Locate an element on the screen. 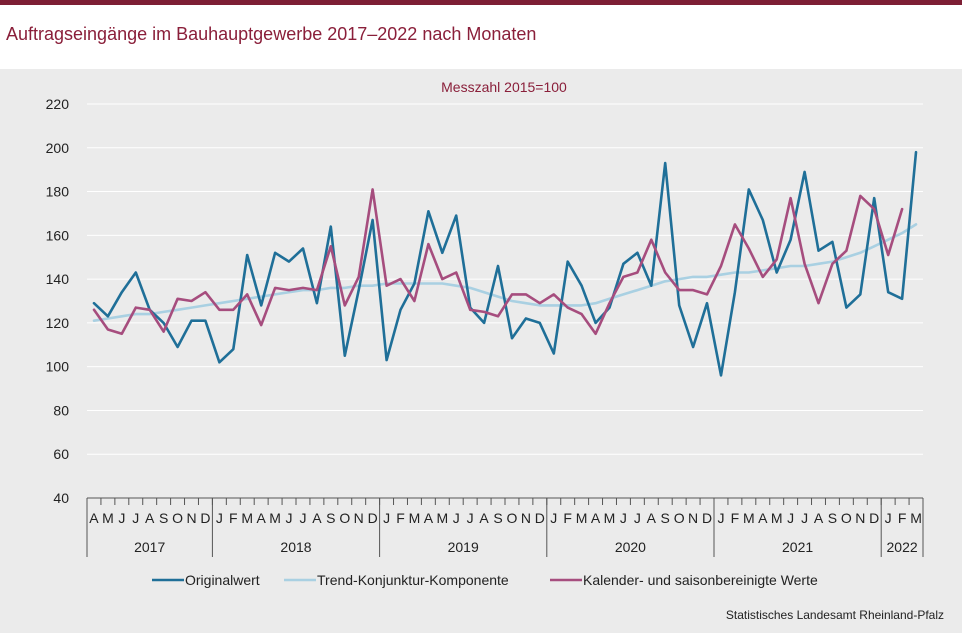  y-tick-label: 100 is located at coordinates (58, 367).